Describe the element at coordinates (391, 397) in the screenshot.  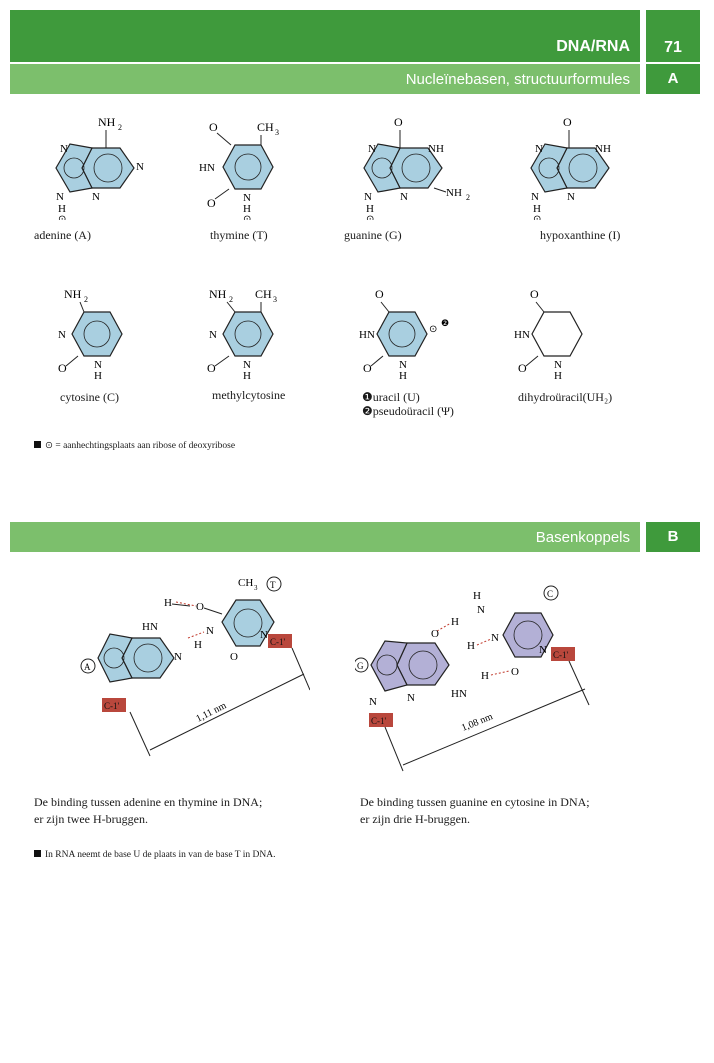
I see `base-label-uracil: ❶uracil (U)` at that location.